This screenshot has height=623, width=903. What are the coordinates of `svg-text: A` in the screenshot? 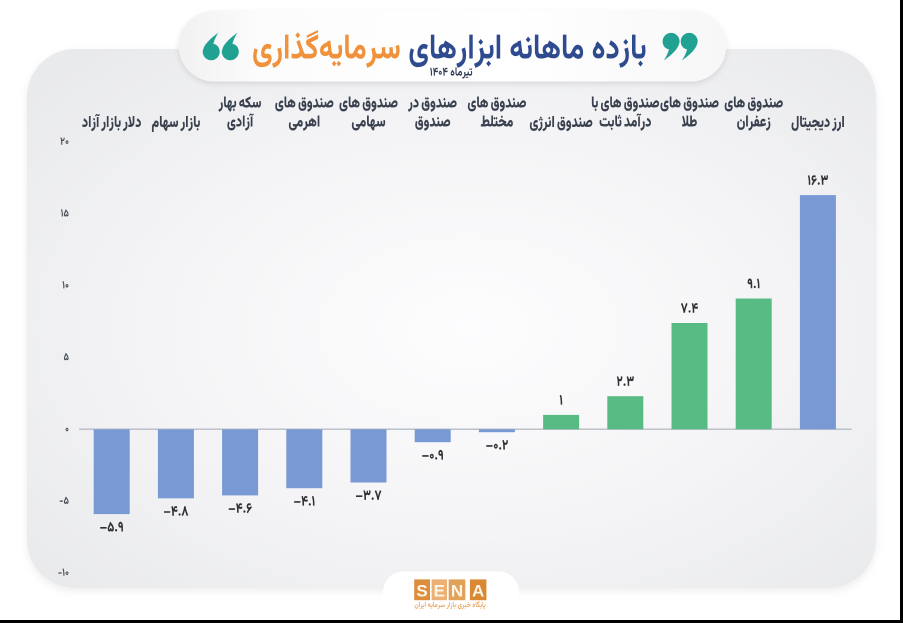 It's located at (478, 590).